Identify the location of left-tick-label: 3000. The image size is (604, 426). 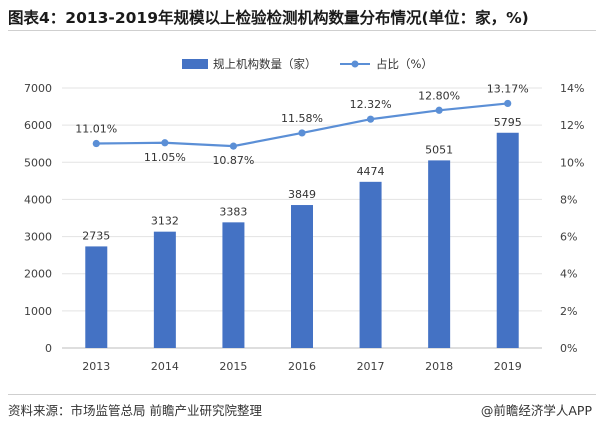
(38, 237).